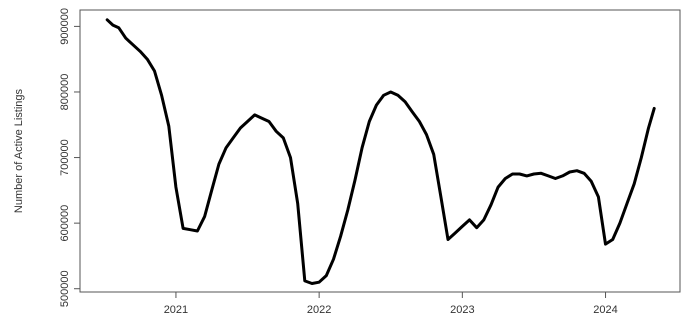 The height and width of the screenshot is (333, 690). What do you see at coordinates (65, 26) in the screenshot?
I see `y-tick-label: 900000` at bounding box center [65, 26].